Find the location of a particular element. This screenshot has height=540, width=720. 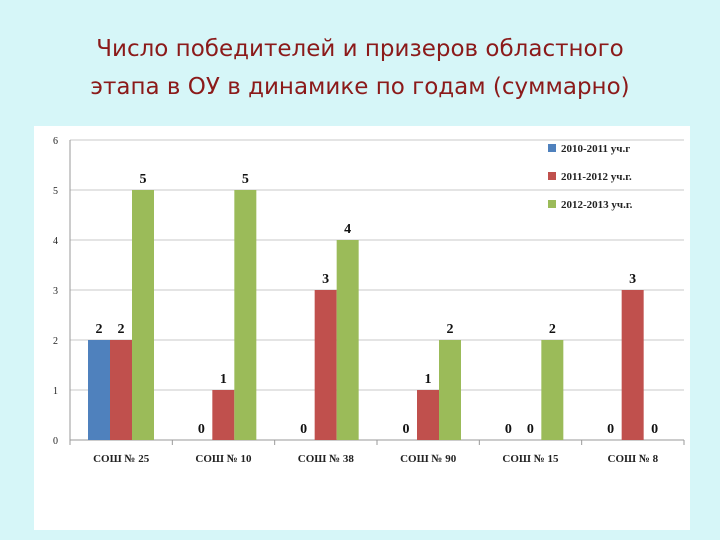

title-line-1: Число победителей и призеров областного is located at coordinates (360, 49).